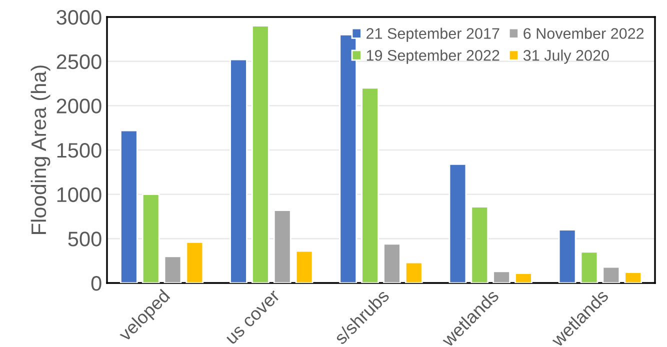  I want to click on y-tick-label: 1500, so click(79, 150).